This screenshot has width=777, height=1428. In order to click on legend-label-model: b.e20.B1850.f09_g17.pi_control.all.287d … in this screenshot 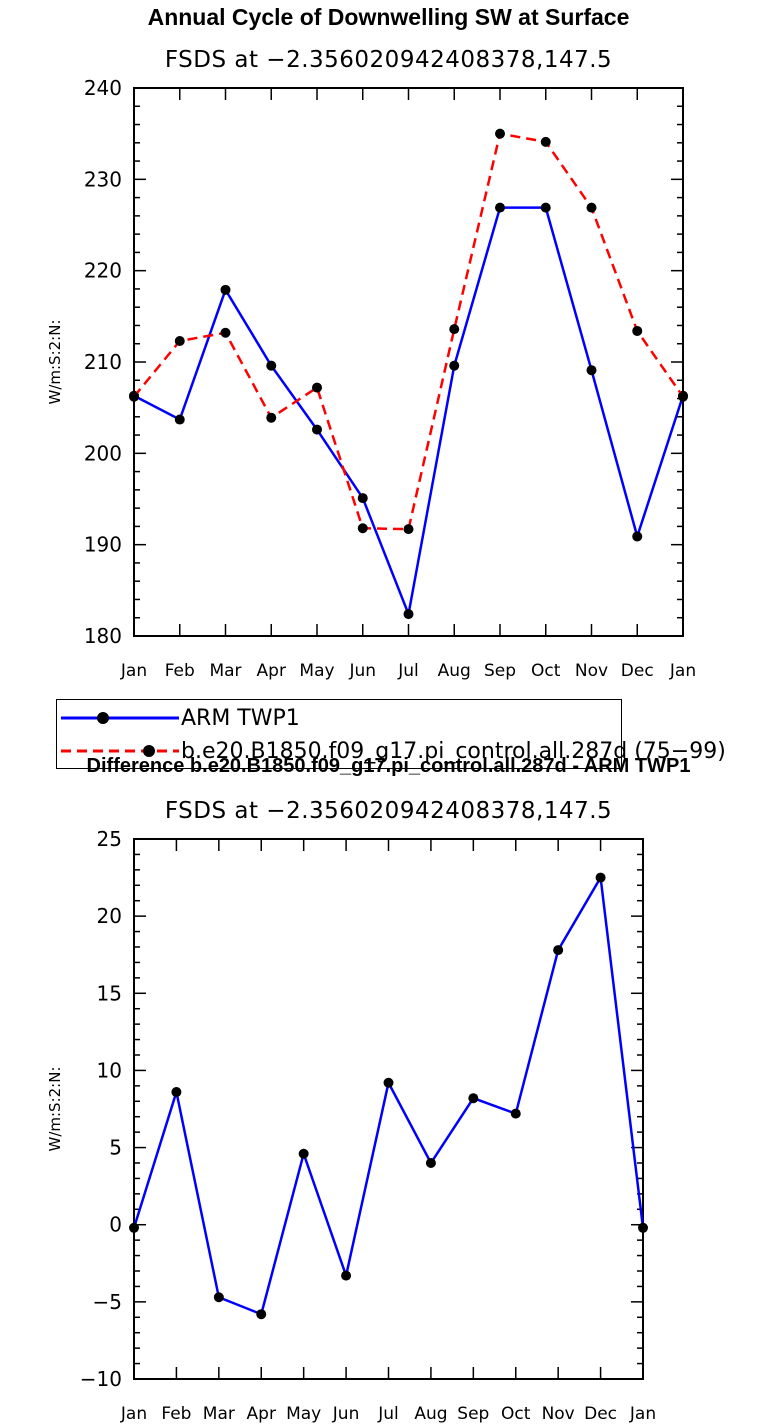, I will do `click(453, 751)`.